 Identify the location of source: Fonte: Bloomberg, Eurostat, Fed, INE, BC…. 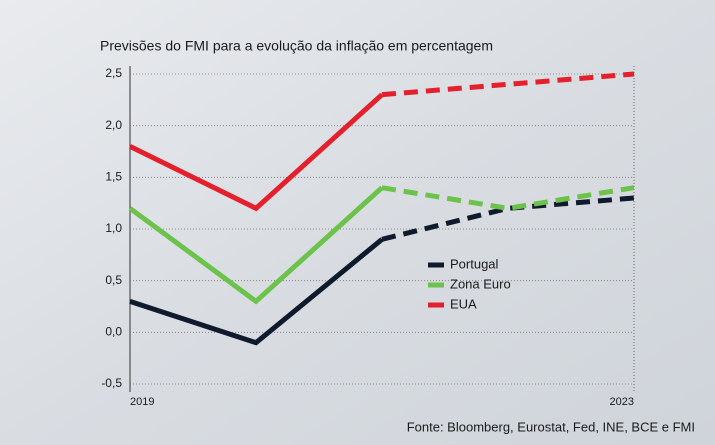
(551, 426).